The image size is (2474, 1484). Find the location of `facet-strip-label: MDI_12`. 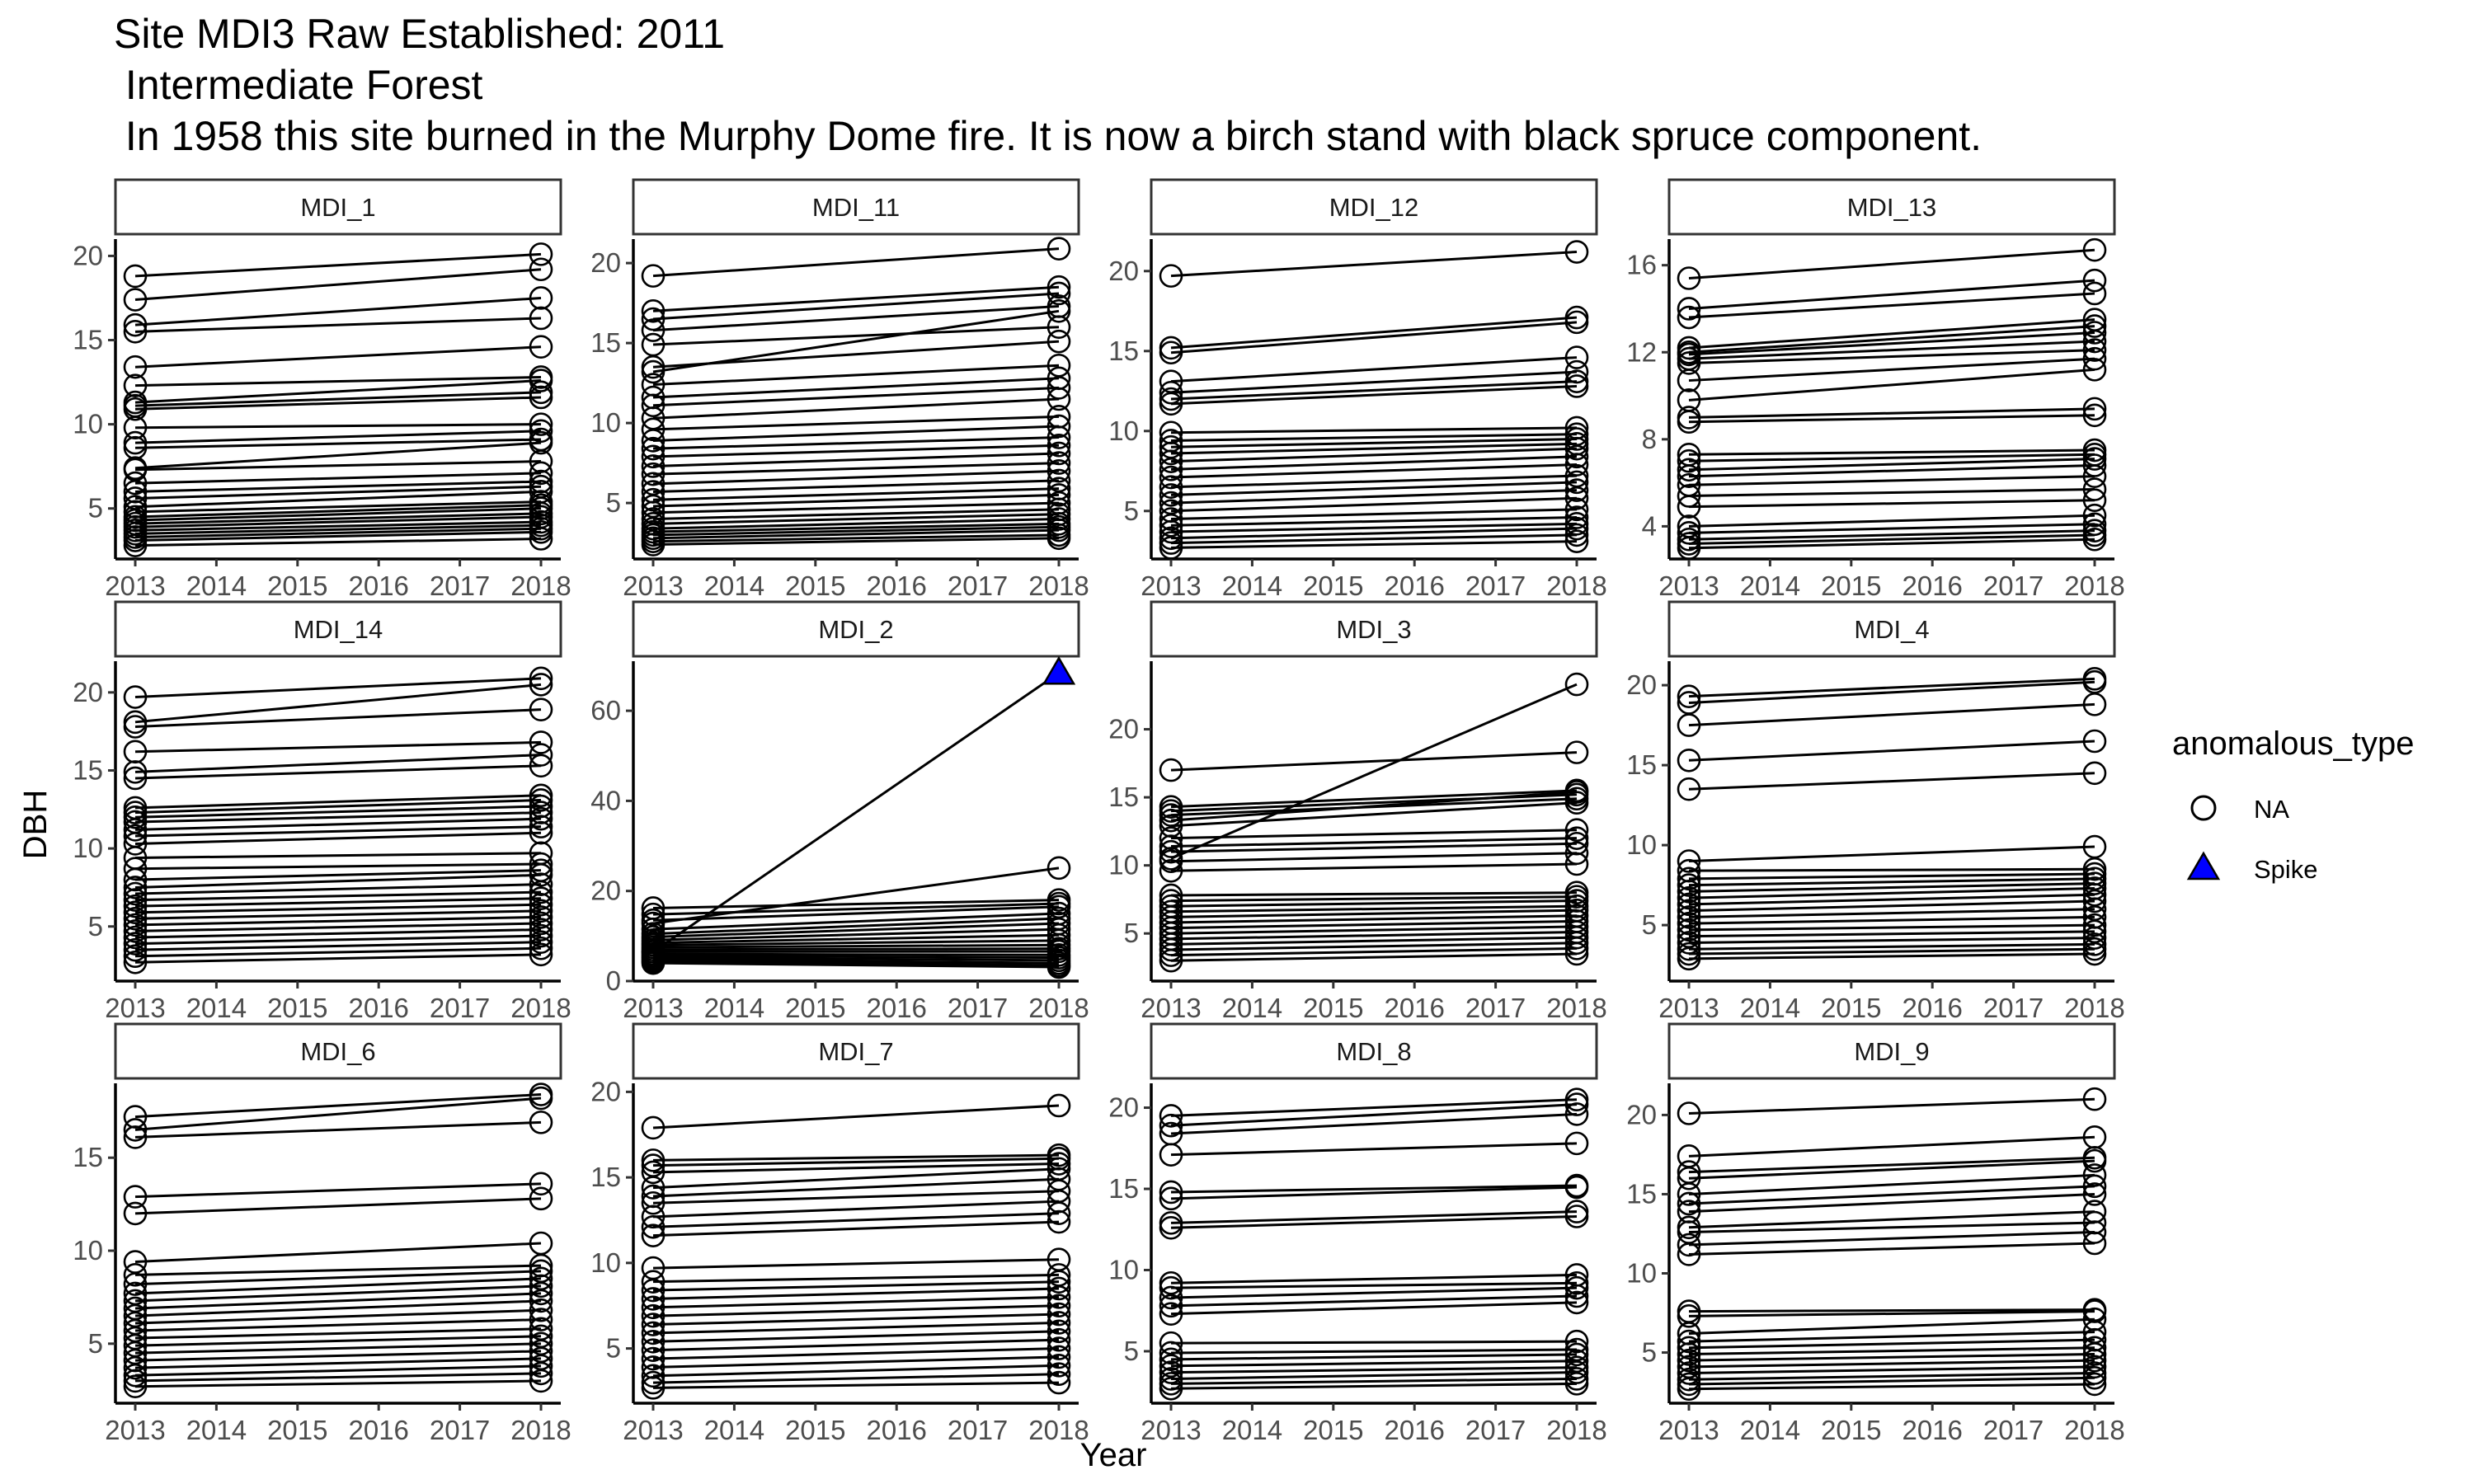

facet-strip-label: MDI_12 is located at coordinates (1374, 207).